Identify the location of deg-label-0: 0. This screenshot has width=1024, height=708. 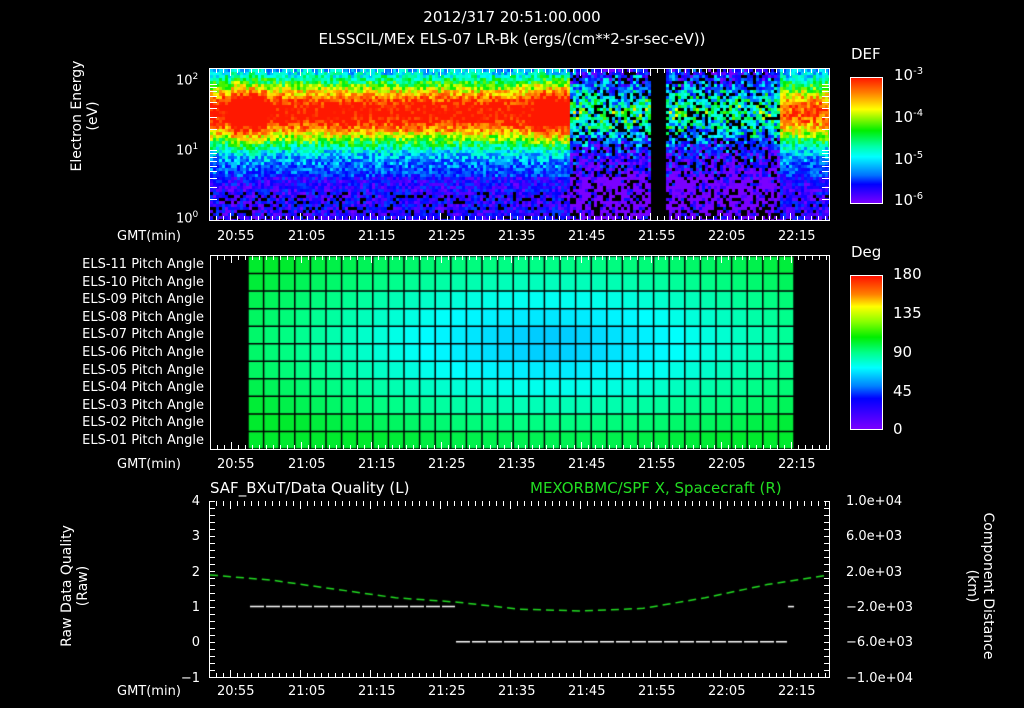
(898, 429).